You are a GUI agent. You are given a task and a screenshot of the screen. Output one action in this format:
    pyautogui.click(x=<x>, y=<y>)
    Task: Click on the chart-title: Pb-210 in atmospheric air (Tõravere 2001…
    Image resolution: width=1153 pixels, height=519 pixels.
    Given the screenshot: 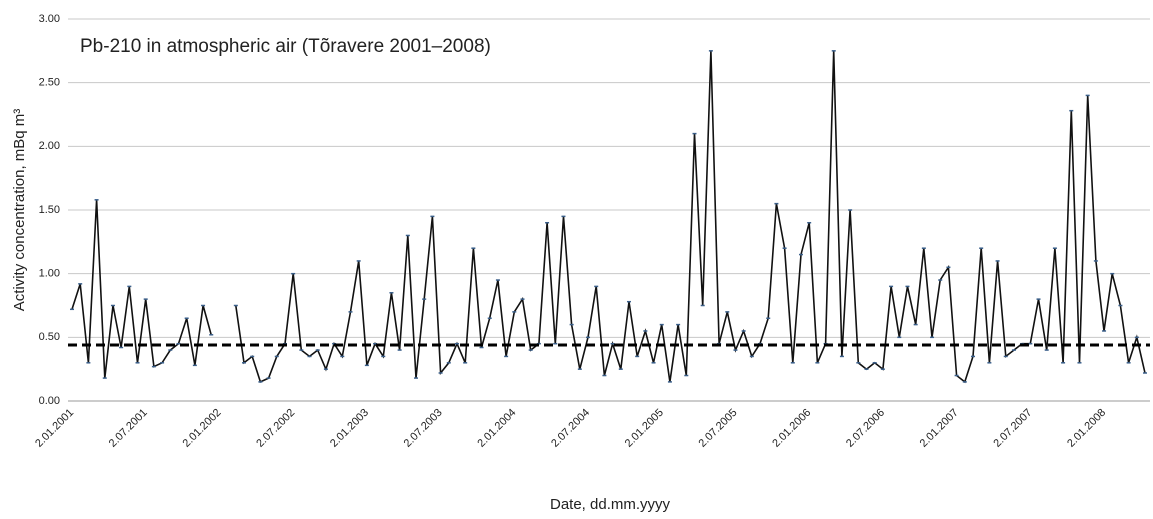 What is the action you would take?
    pyautogui.click(x=285, y=46)
    